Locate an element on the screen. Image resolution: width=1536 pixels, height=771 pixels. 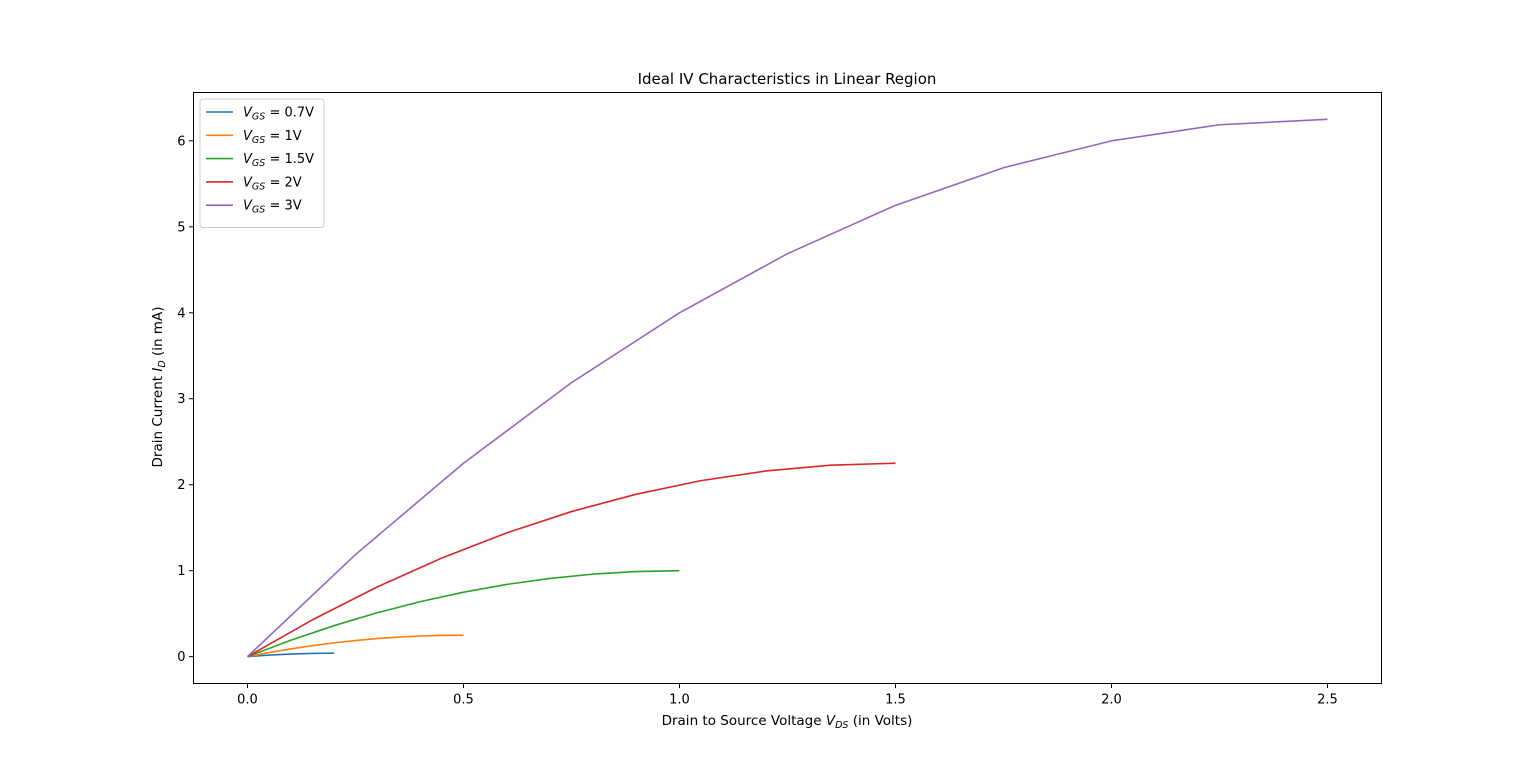
y-tick-label: 0 is located at coordinates (181, 657).